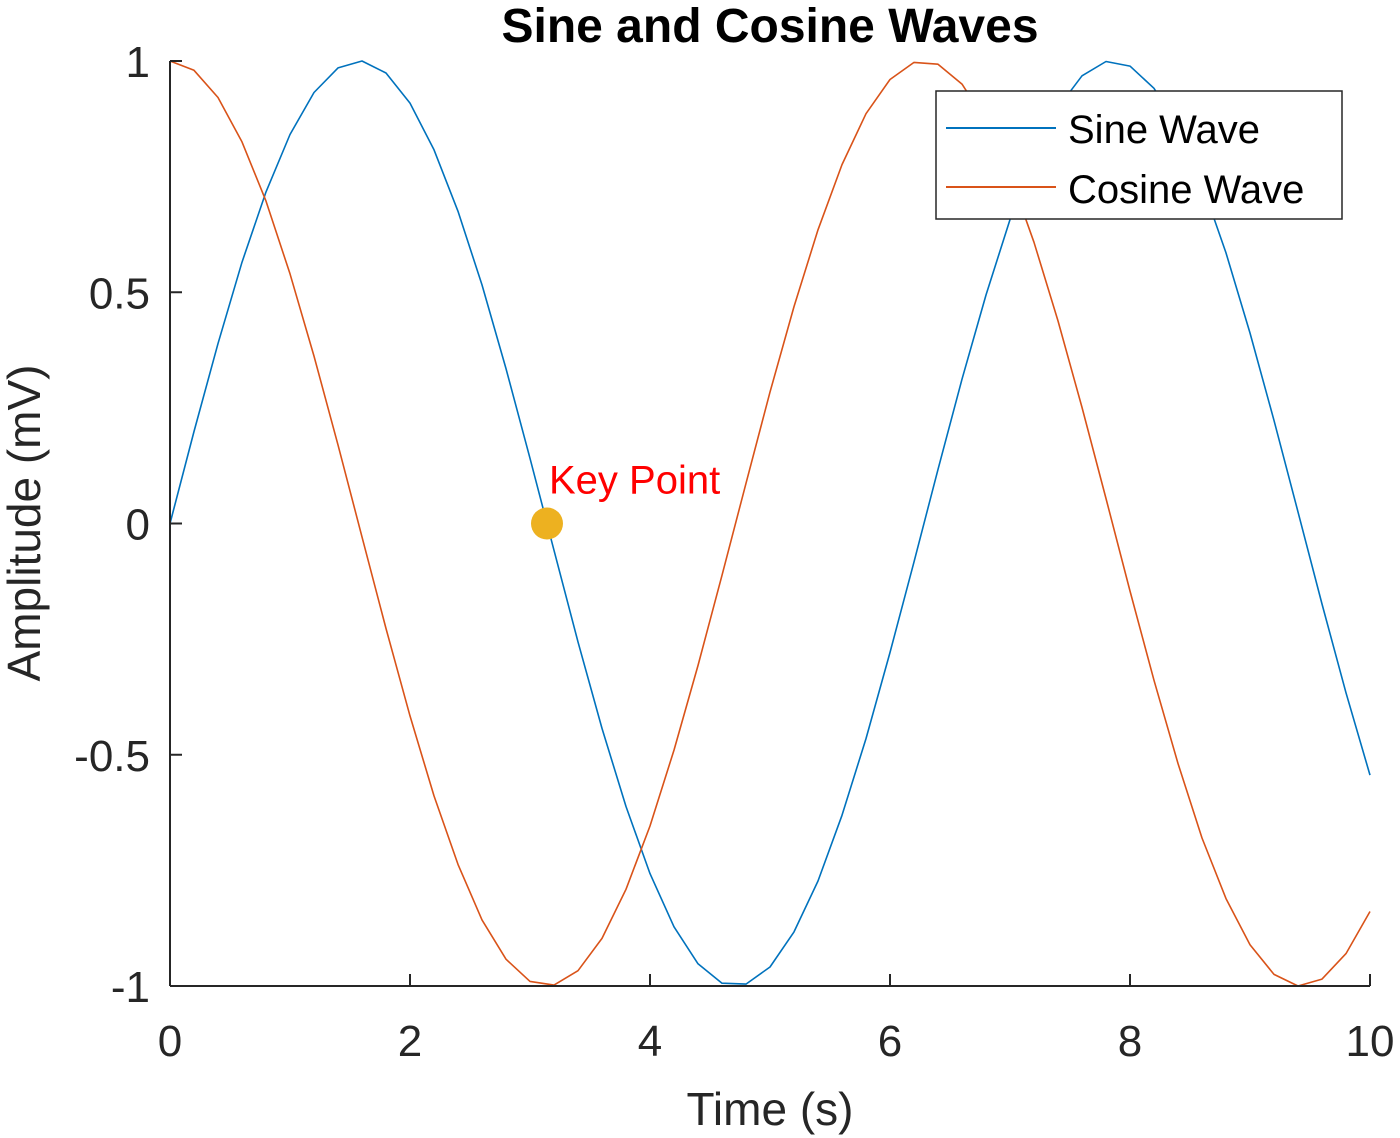 This screenshot has width=1400, height=1138. What do you see at coordinates (170, 1041) in the screenshot?
I see `x-tick-label: 0` at bounding box center [170, 1041].